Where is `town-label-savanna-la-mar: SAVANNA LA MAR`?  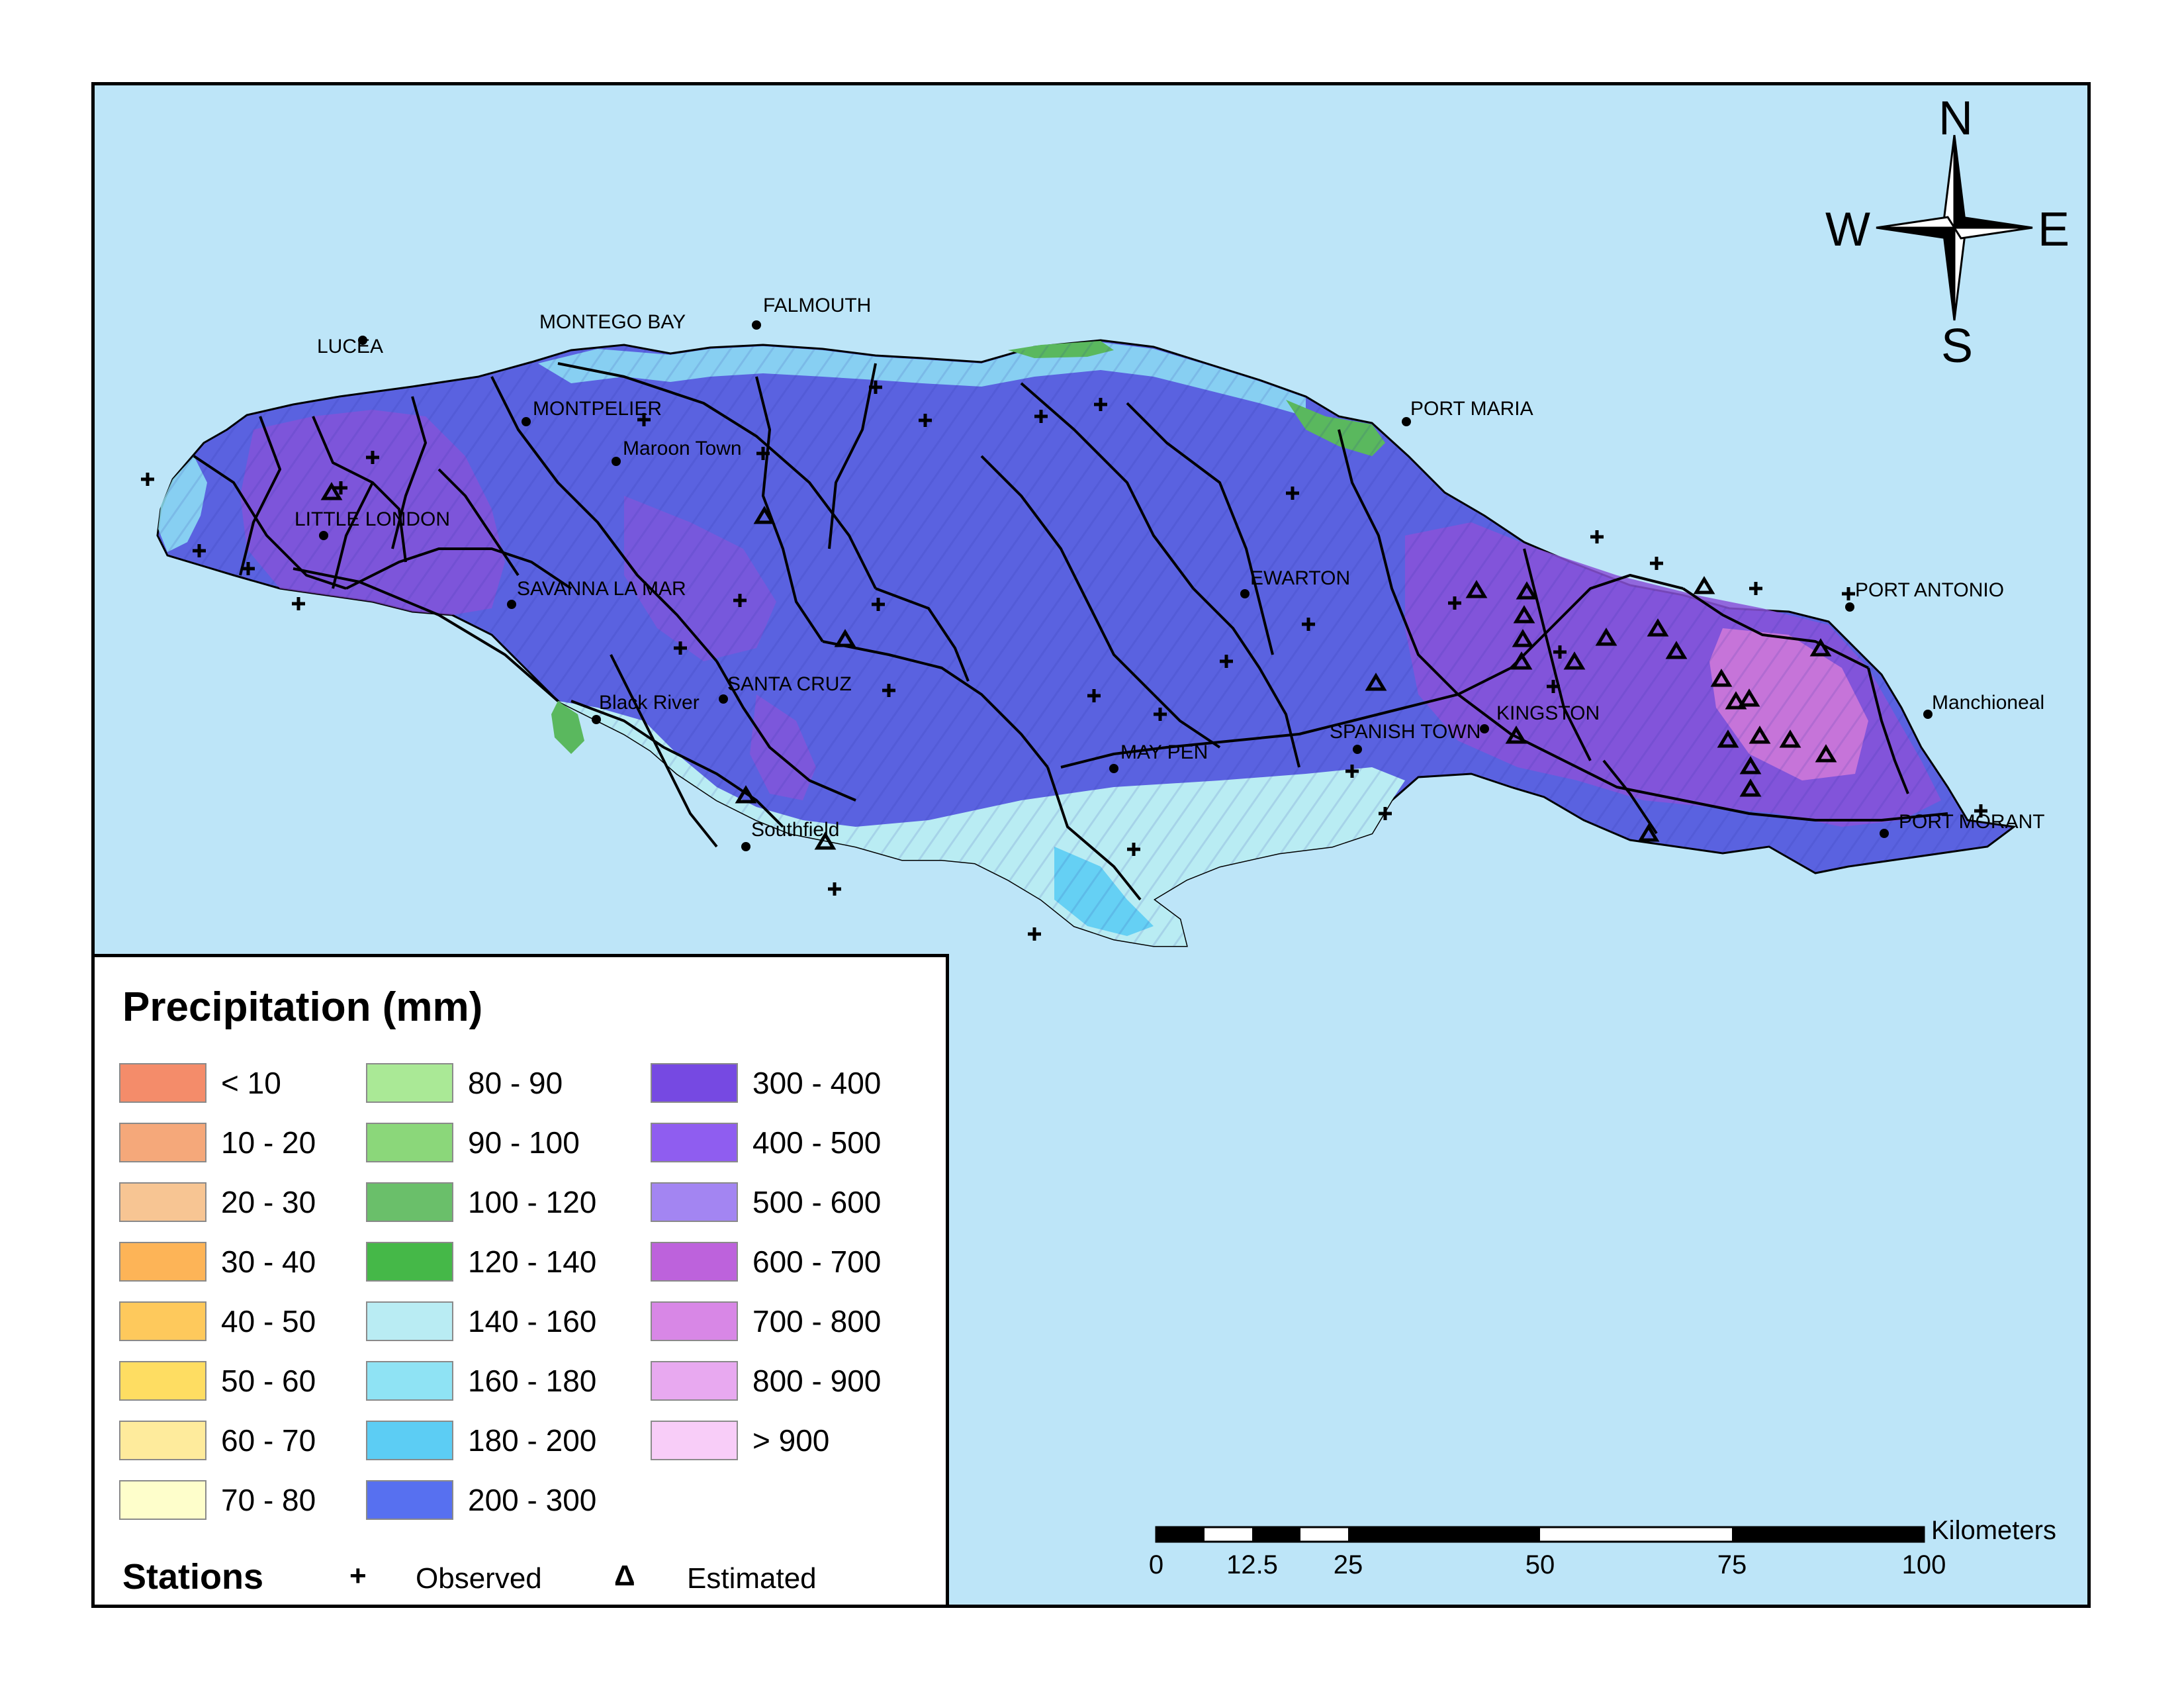
town-label-savanna-la-mar: SAVANNA LA MAR is located at coordinates (601, 589).